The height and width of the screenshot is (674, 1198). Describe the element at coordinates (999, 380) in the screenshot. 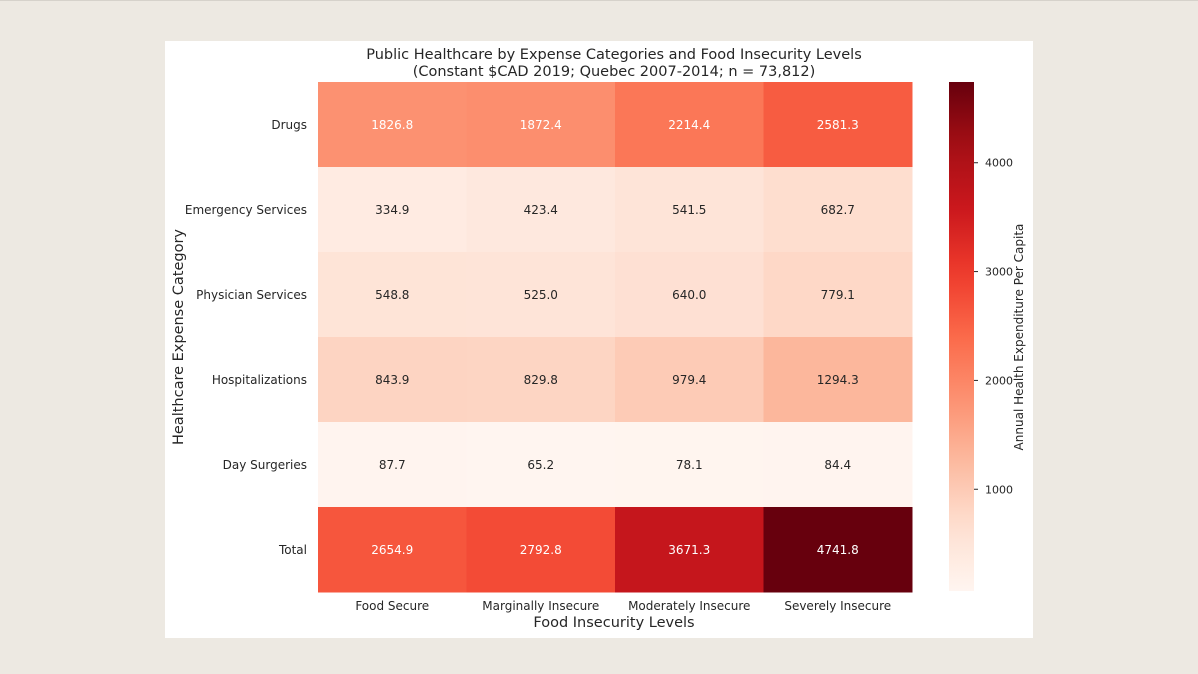

I see `colorbar-tick-label: 2000` at that location.